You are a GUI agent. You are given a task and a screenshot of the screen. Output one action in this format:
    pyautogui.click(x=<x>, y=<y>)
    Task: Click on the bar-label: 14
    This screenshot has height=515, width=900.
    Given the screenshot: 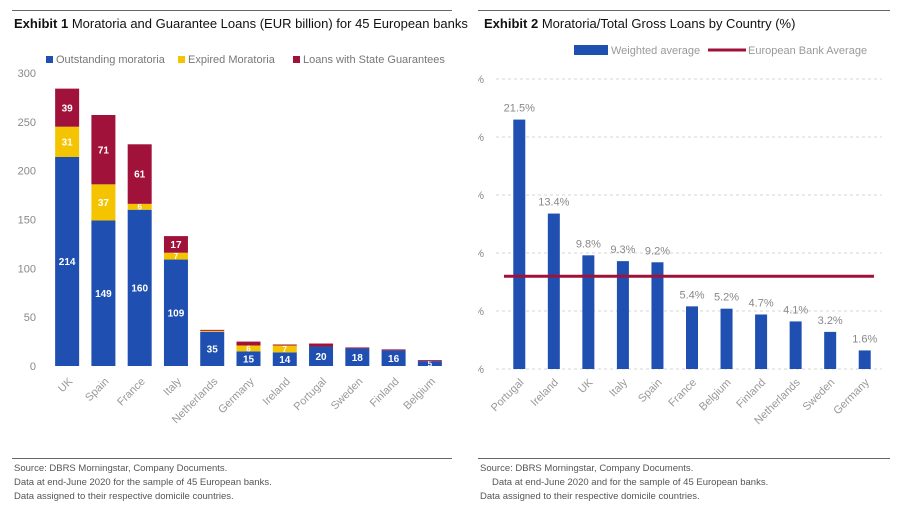 What is the action you would take?
    pyautogui.click(x=285, y=360)
    